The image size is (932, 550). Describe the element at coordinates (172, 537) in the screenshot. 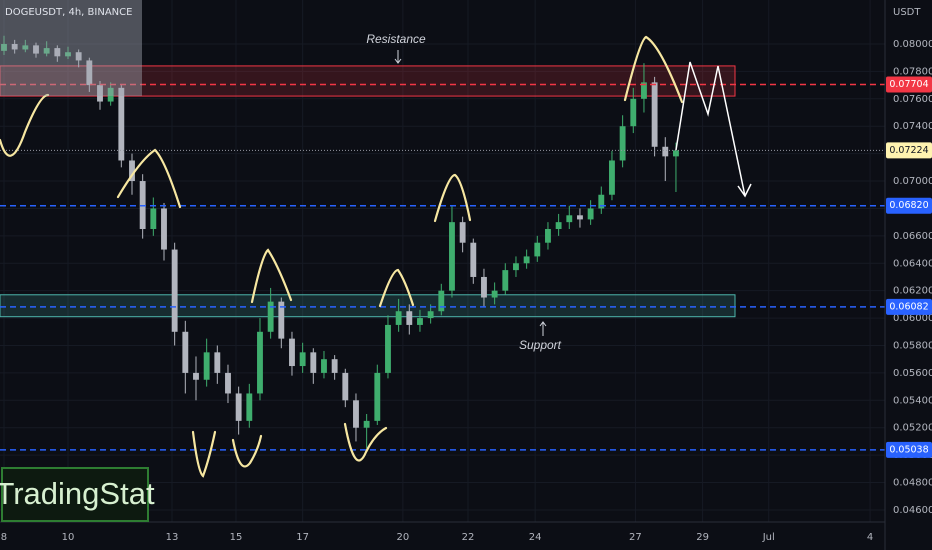

I see `x-tick-label: 13` at that location.